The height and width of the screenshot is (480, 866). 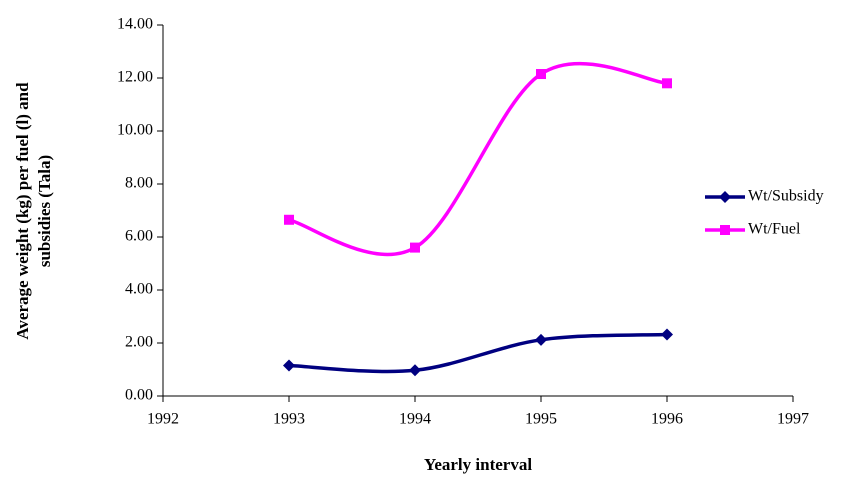 What do you see at coordinates (774, 229) in the screenshot?
I see `legend-label: Wt/Fuel` at bounding box center [774, 229].